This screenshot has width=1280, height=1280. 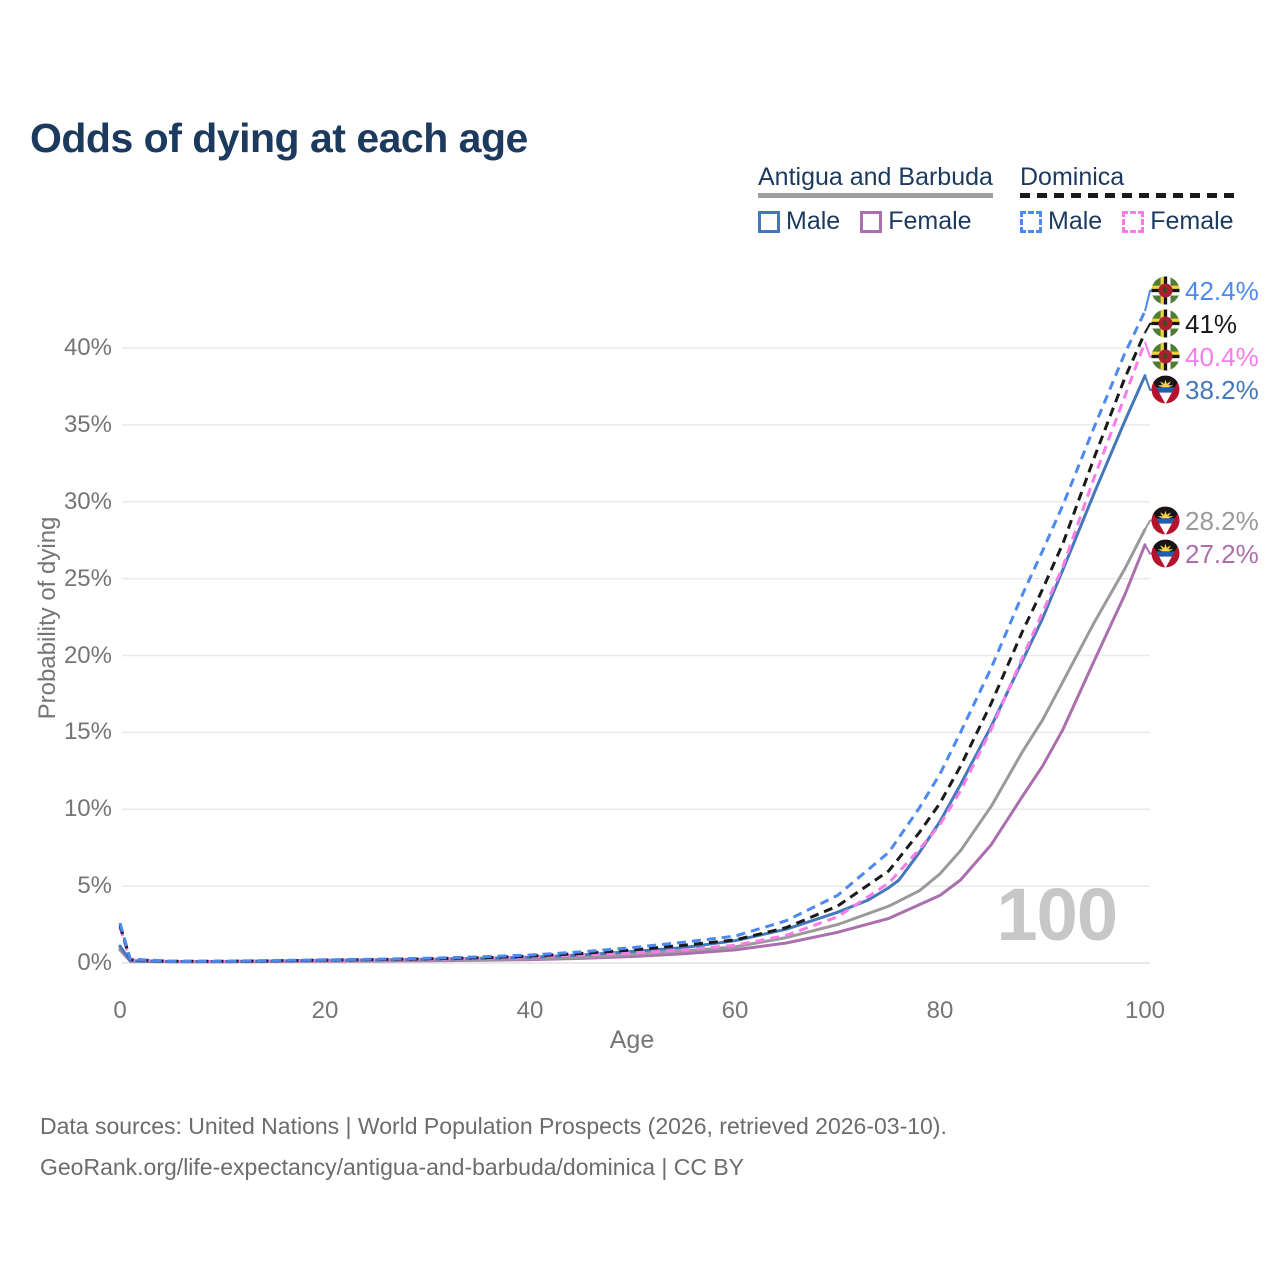 What do you see at coordinates (87, 809) in the screenshot?
I see `y-tick-label: 10%` at bounding box center [87, 809].